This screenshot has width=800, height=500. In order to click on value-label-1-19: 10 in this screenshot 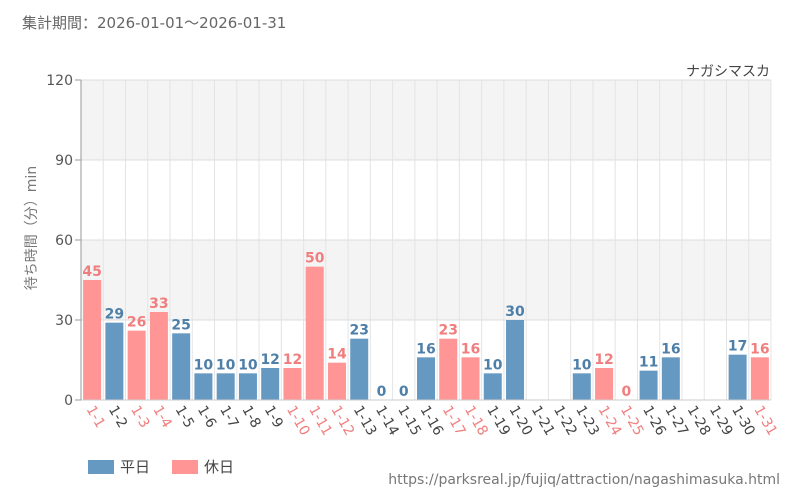, I will do `click(493, 365)`.